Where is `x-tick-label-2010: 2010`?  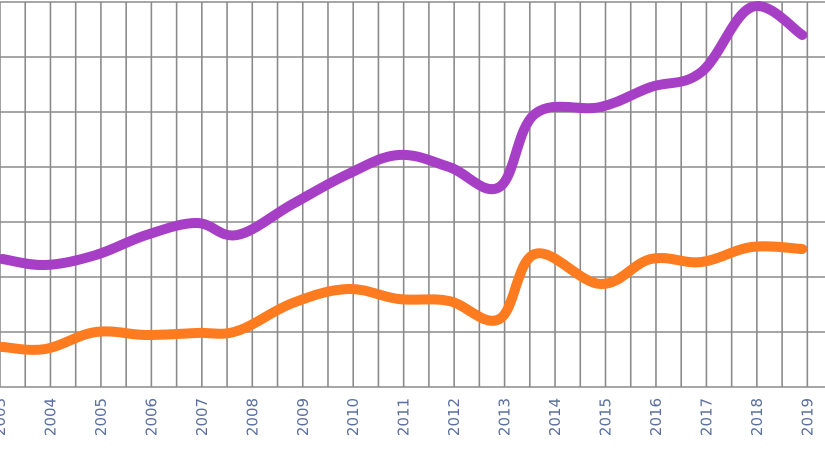
x-tick-label-2010: 2010 is located at coordinates (353, 417).